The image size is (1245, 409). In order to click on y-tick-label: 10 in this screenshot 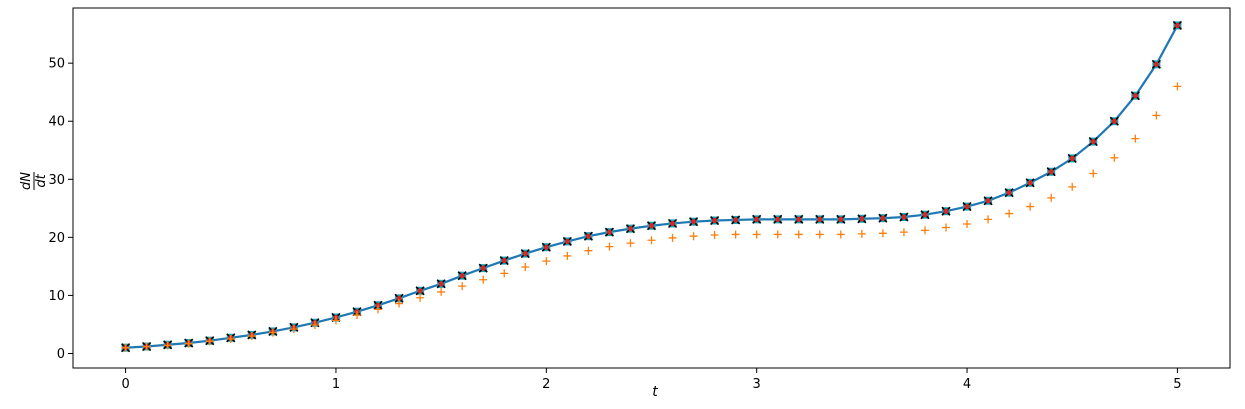, I will do `click(56, 296)`.